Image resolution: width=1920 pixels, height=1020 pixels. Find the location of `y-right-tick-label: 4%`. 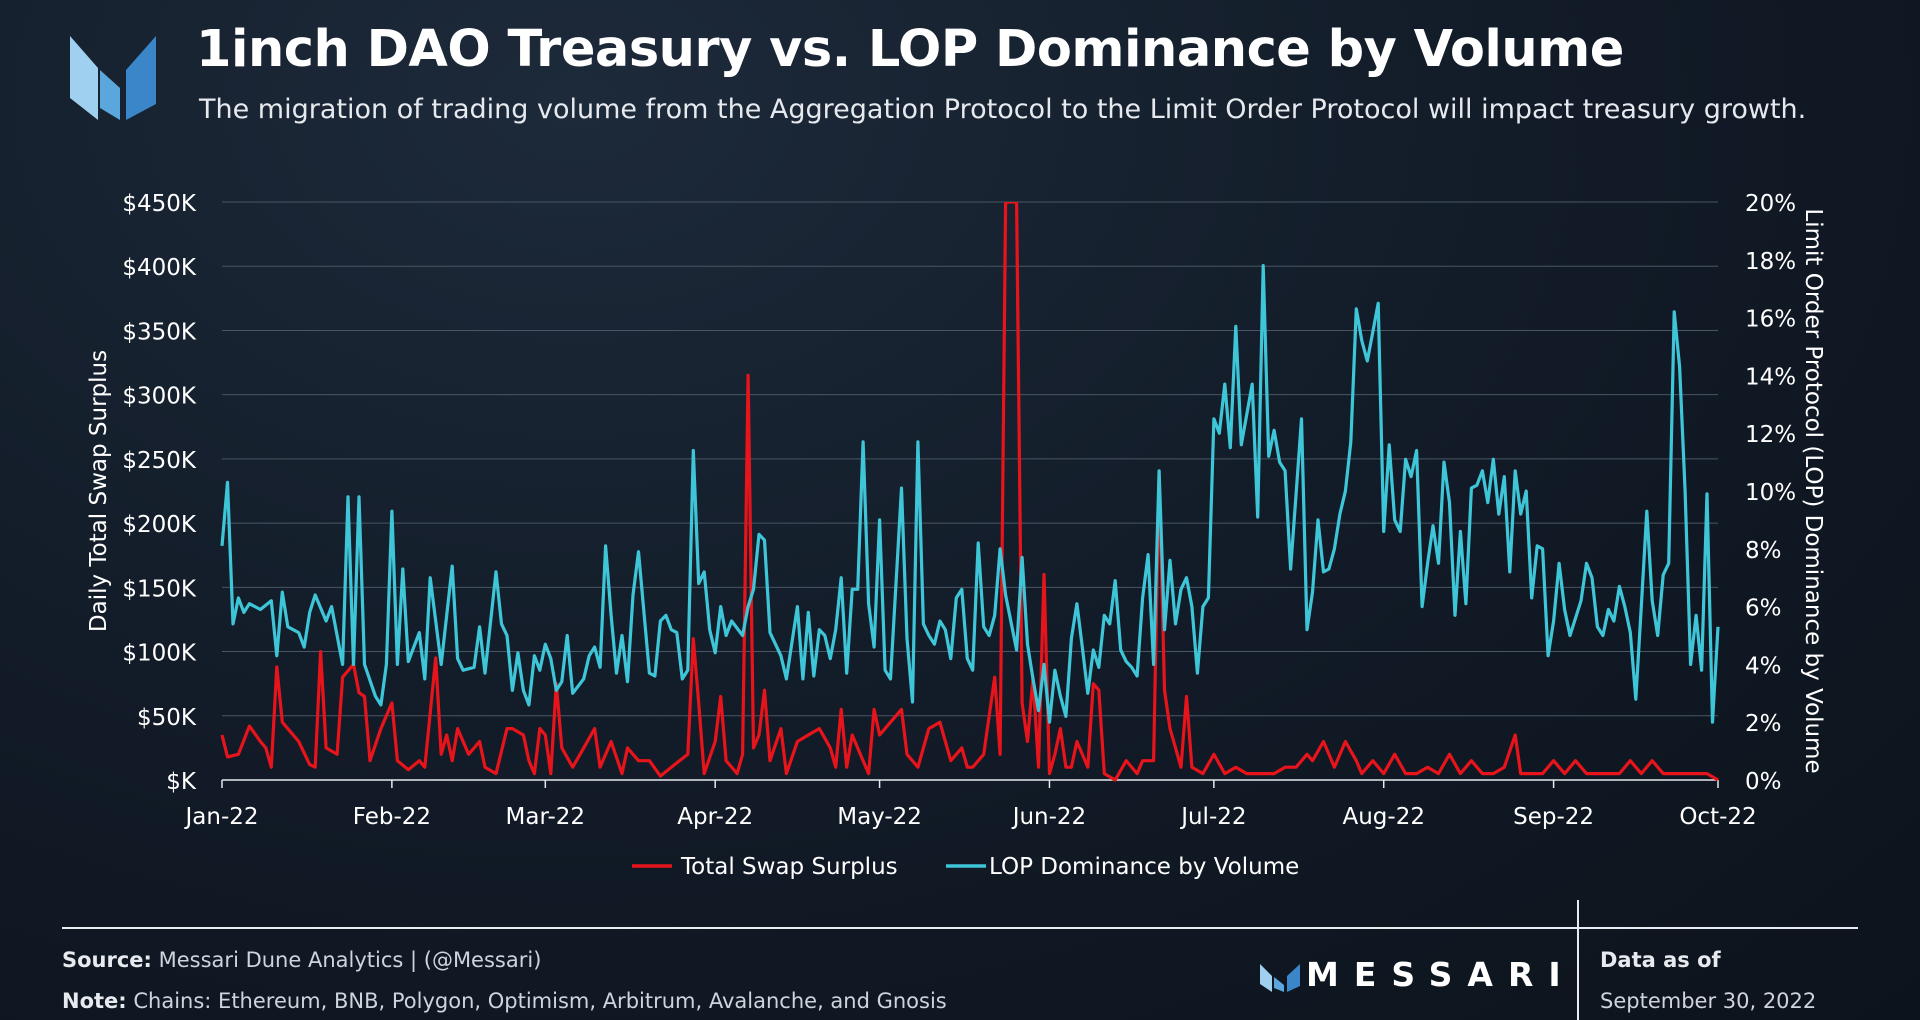

y-right-tick-label: 4% is located at coordinates (1763, 666).